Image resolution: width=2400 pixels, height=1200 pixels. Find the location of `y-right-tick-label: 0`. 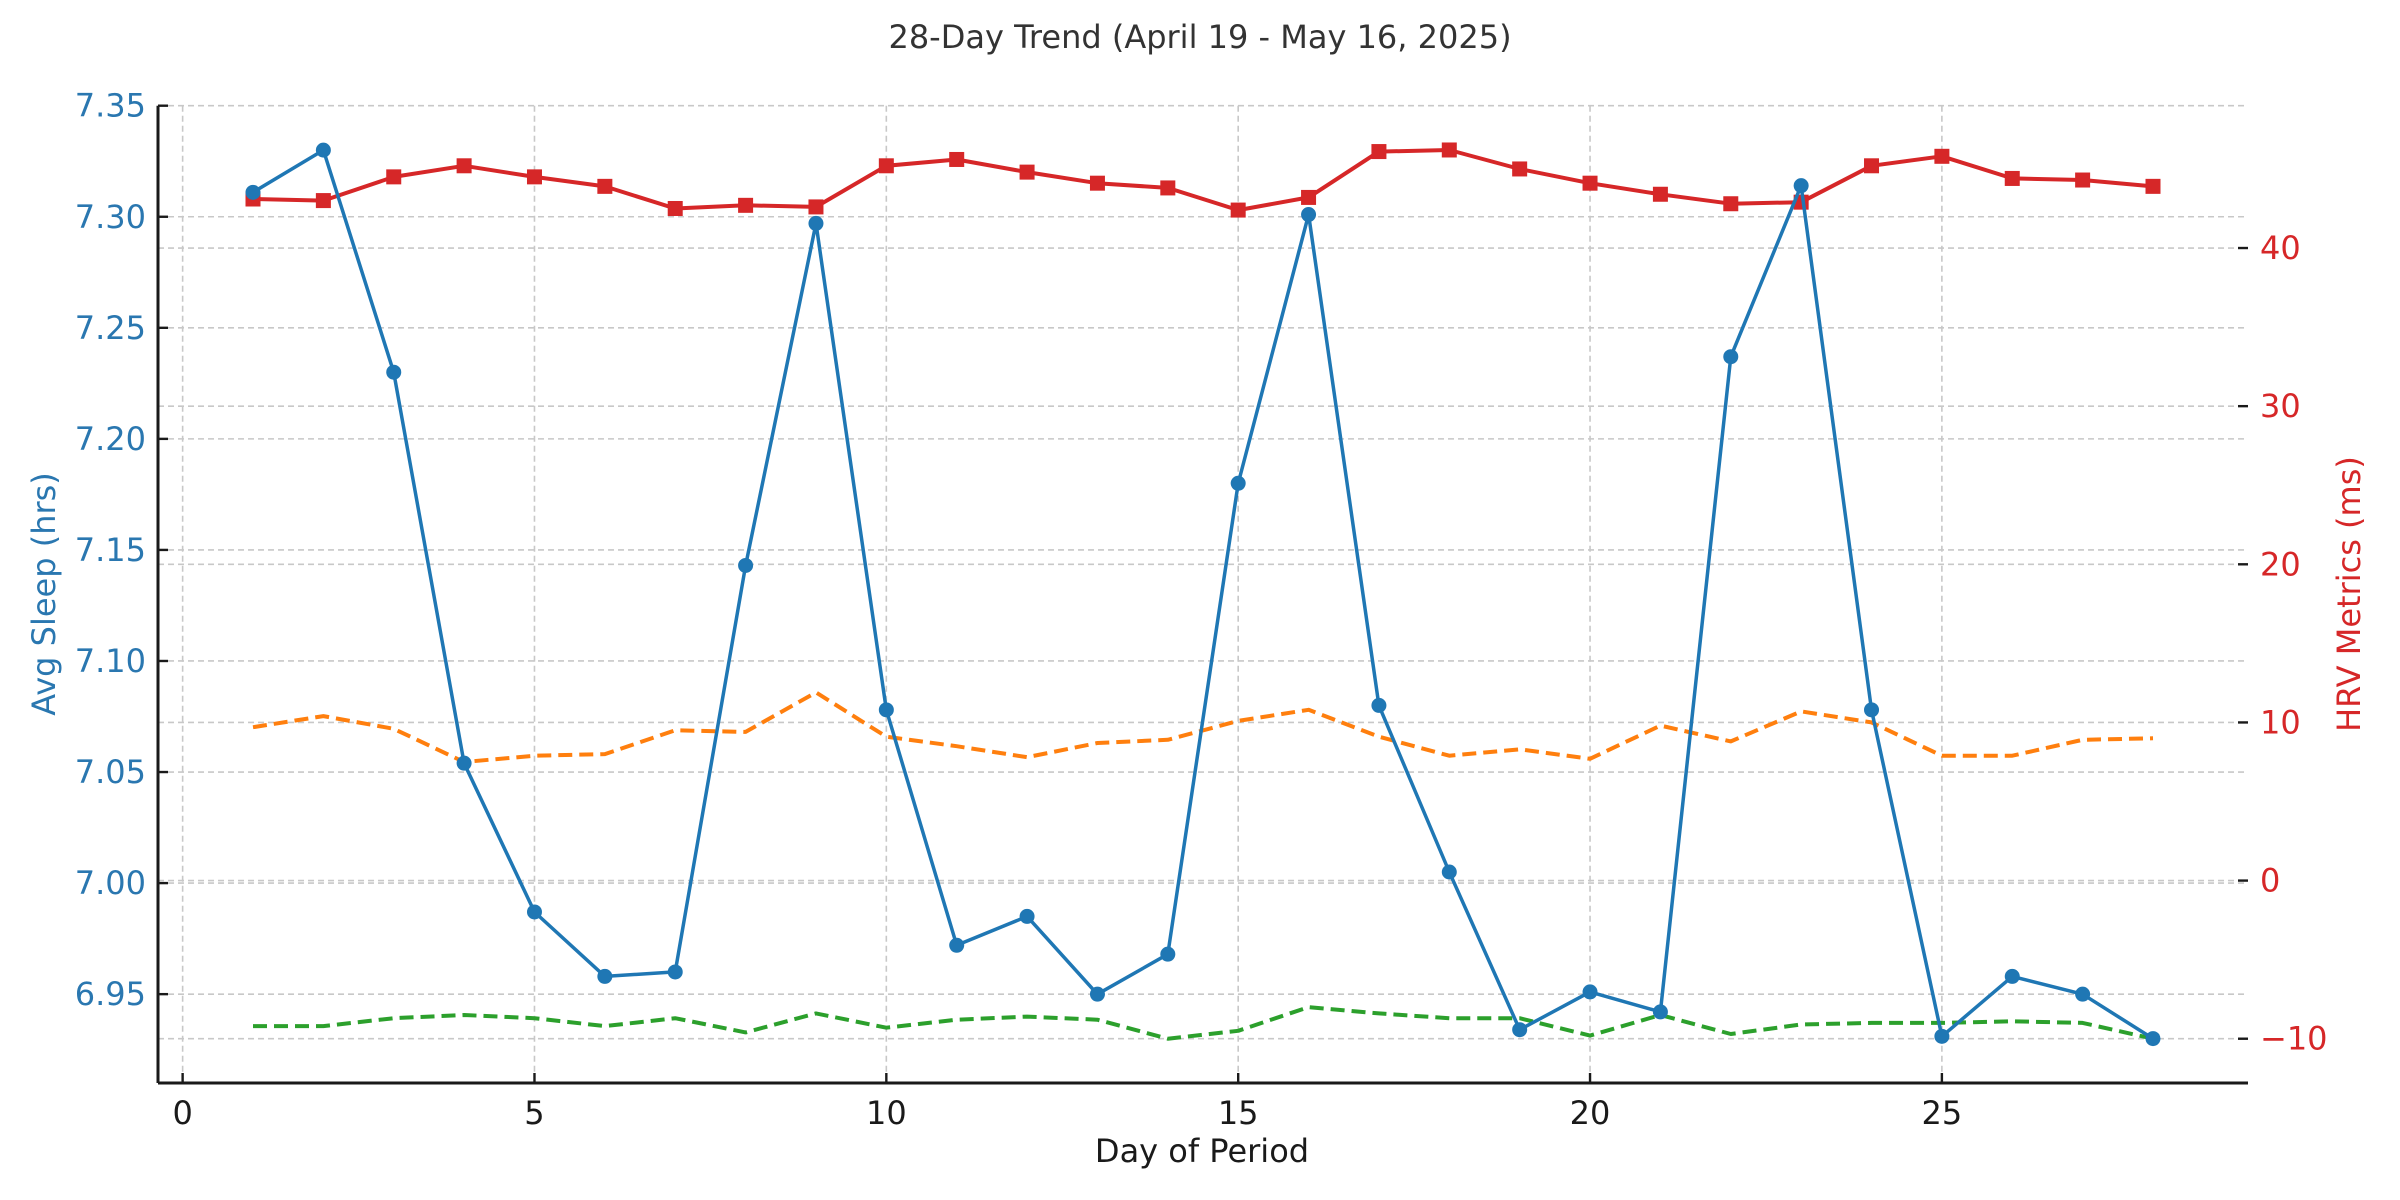

y-right-tick-label: 0 is located at coordinates (2270, 881).